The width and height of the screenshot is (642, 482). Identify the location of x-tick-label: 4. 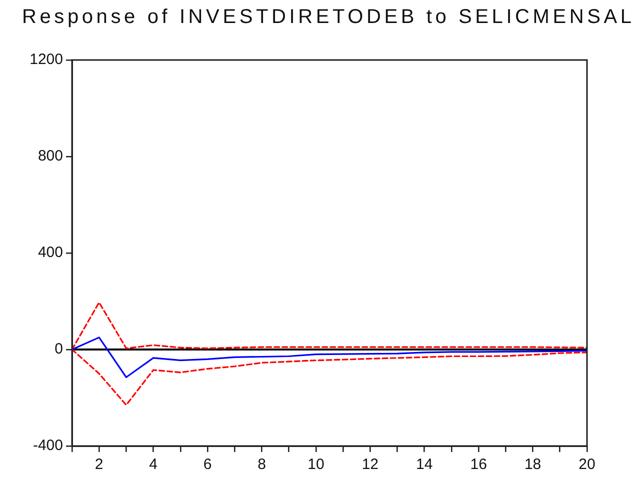
(153, 465).